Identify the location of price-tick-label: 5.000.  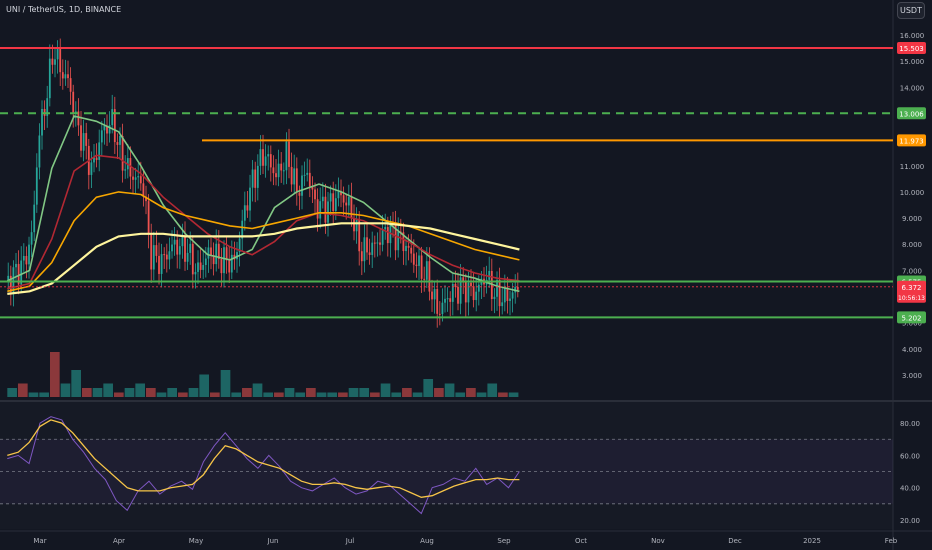
(912, 324).